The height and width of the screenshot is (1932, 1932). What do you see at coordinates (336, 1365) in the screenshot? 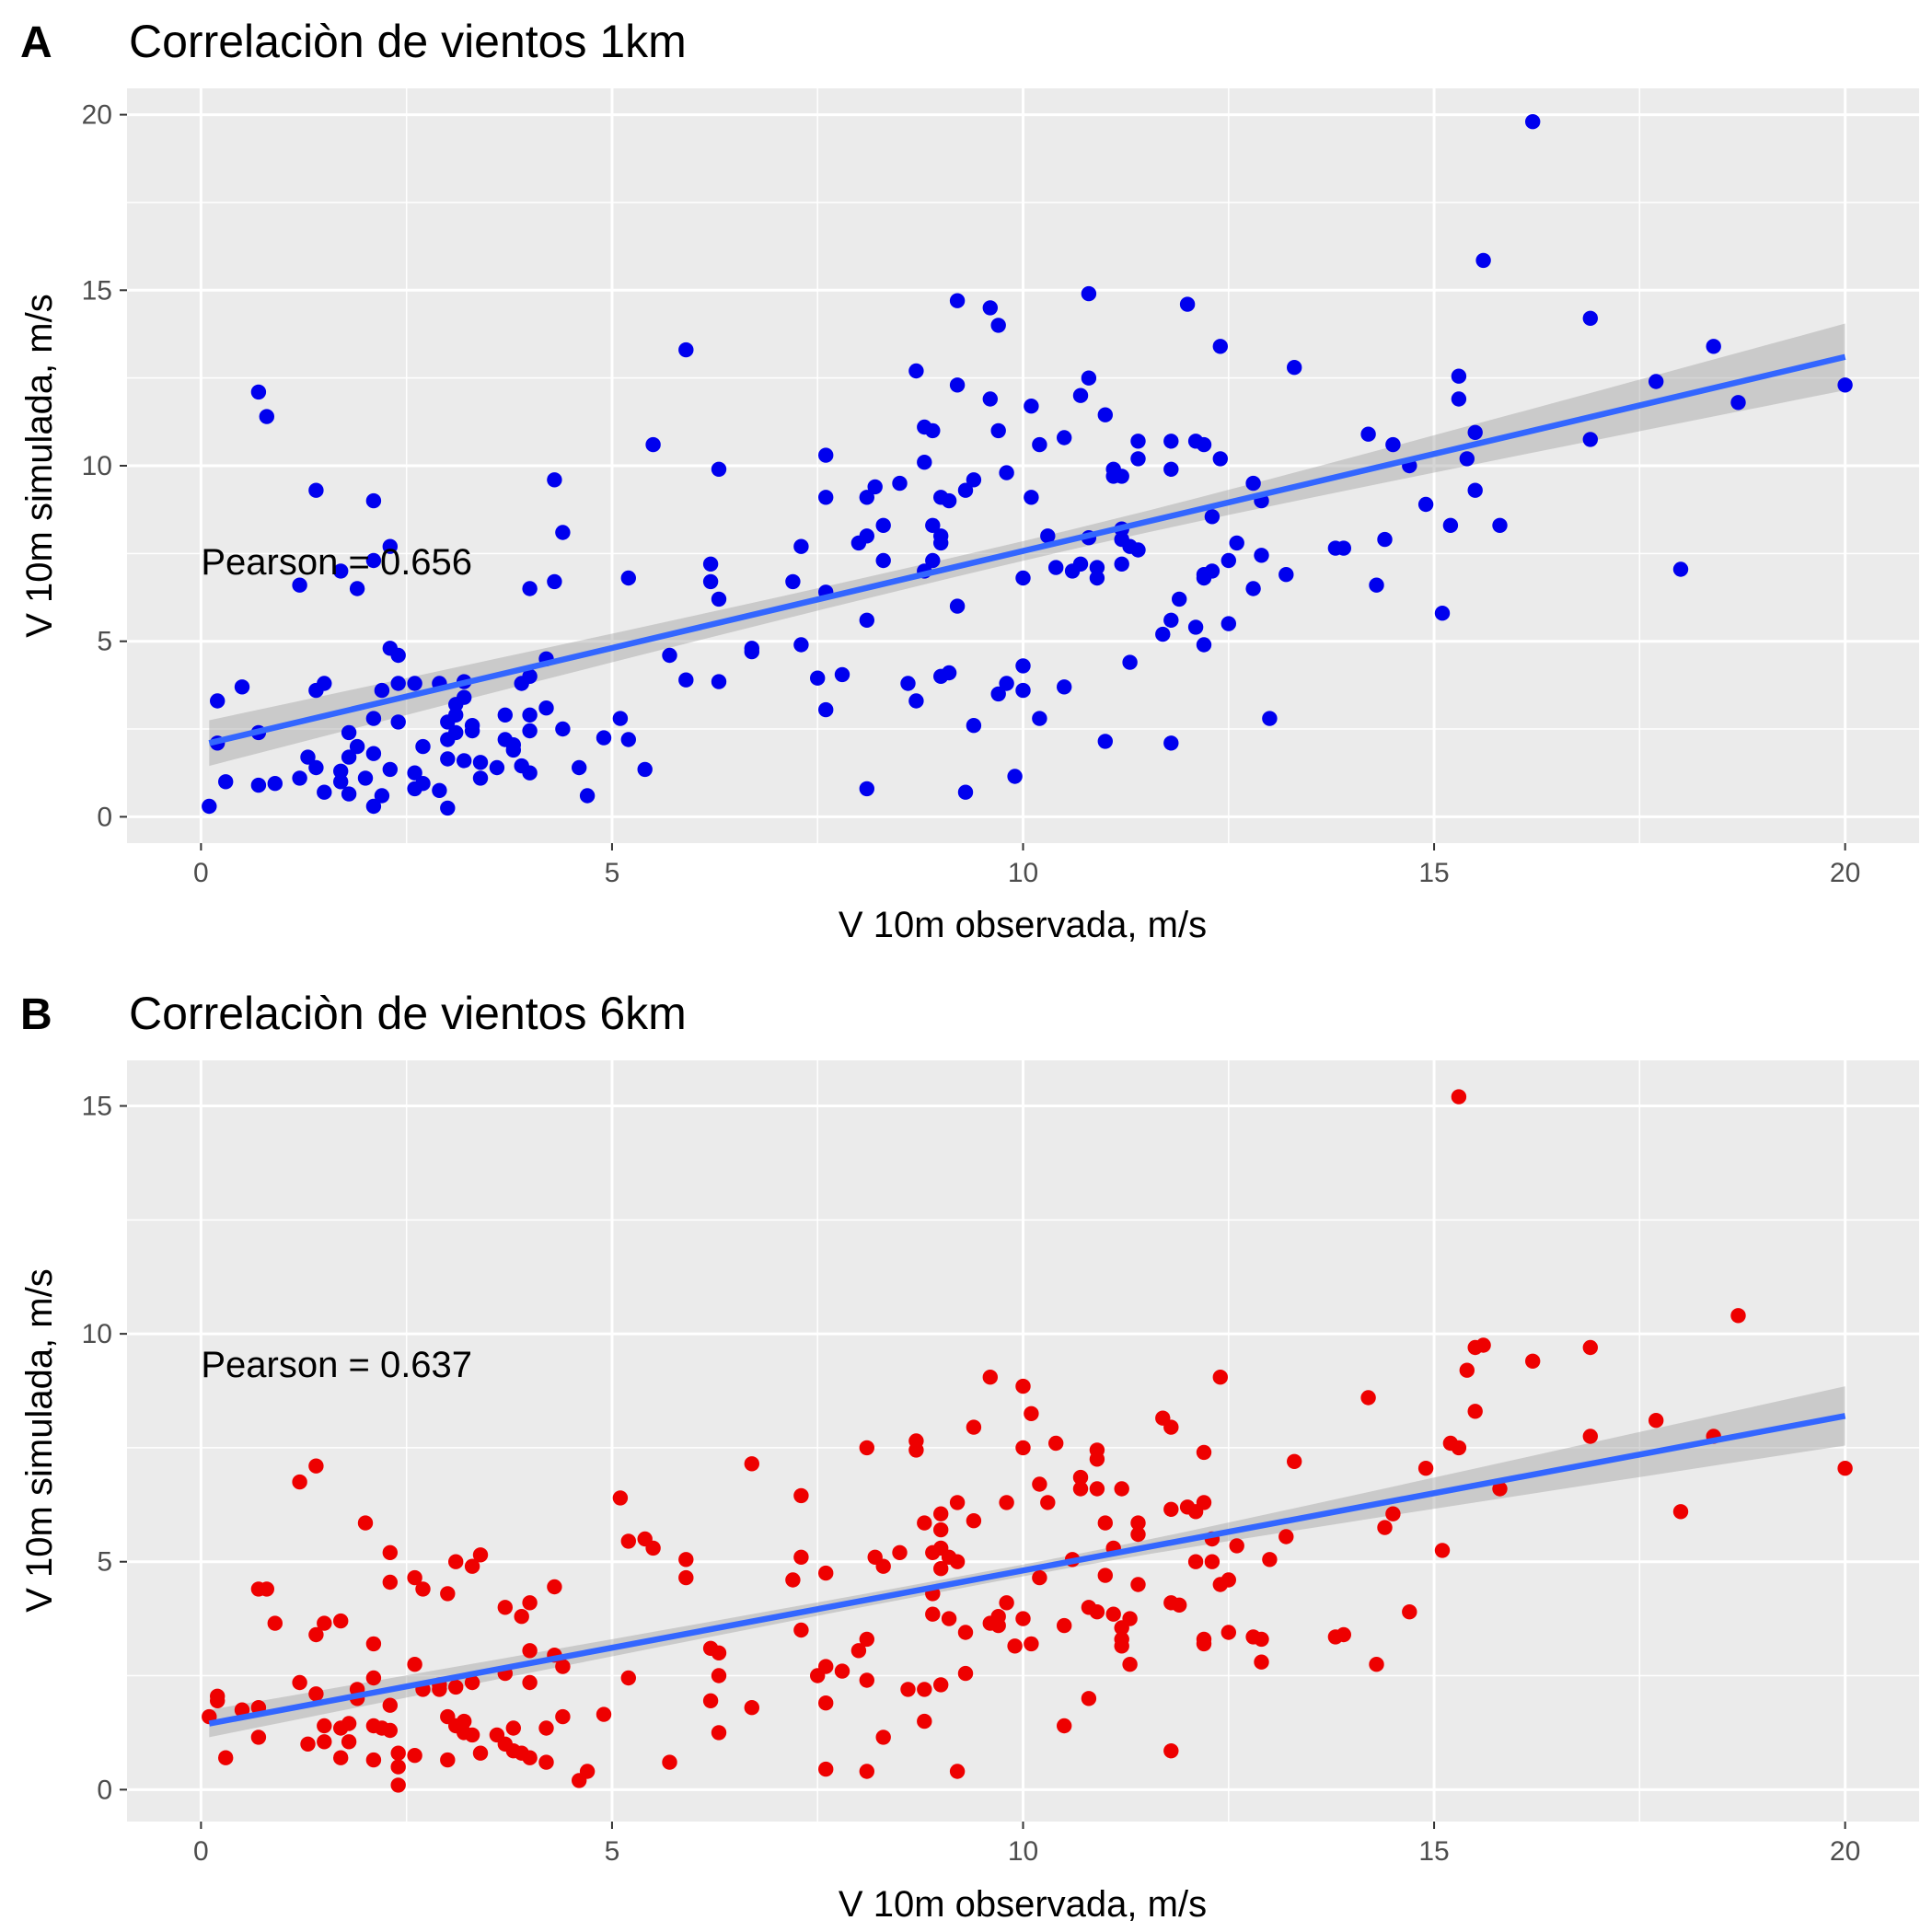
I see `pearson-annotation: Pearson = 0.637` at bounding box center [336, 1365].